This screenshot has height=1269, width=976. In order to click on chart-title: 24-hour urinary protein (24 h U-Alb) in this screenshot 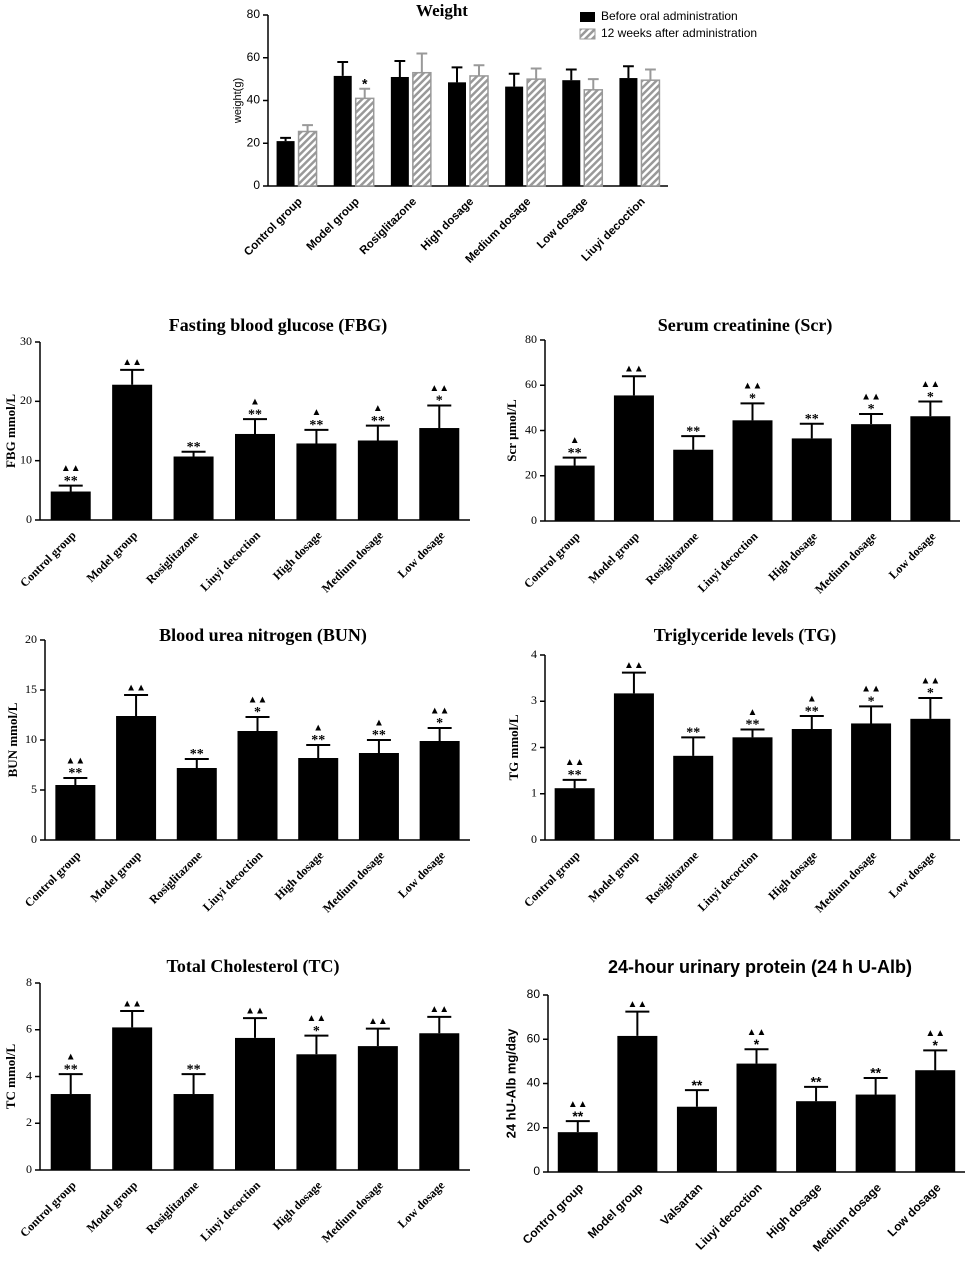, I will do `click(760, 967)`.